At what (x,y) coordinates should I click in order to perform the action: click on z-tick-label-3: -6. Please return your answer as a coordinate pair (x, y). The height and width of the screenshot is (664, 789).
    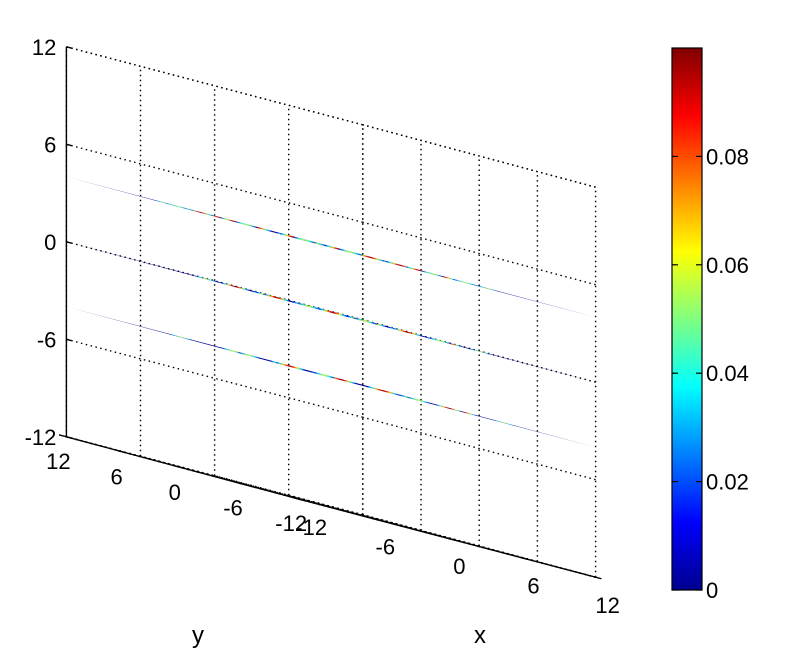
    Looking at the image, I should click on (47, 339).